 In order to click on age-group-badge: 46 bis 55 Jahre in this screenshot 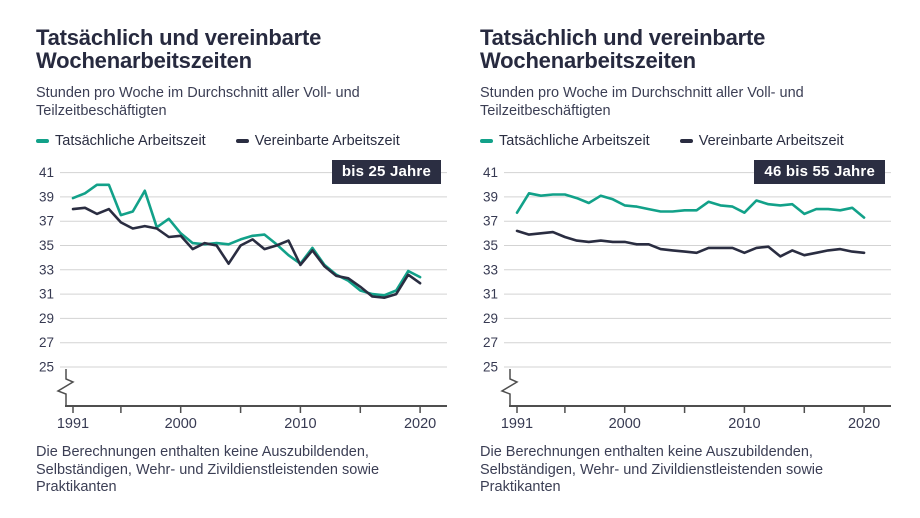, I will do `click(819, 172)`.